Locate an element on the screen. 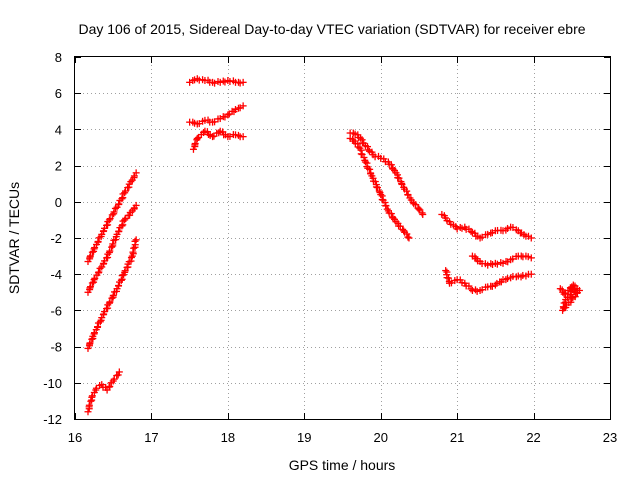 The width and height of the screenshot is (640, 480). x-tick-label: 23 is located at coordinates (610, 437).